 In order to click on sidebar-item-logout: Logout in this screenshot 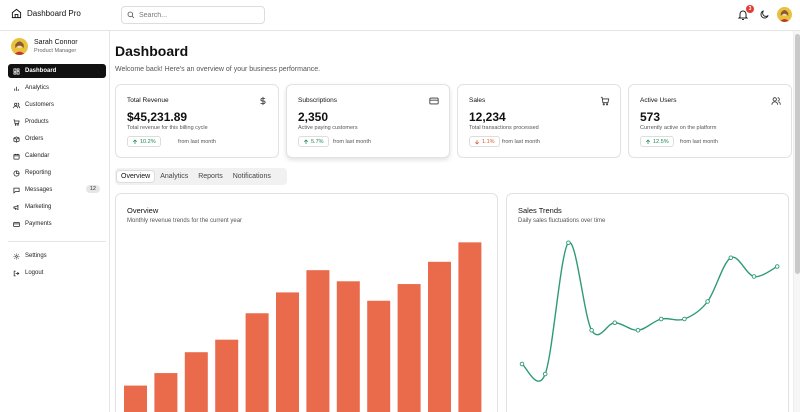, I will do `click(57, 273)`.